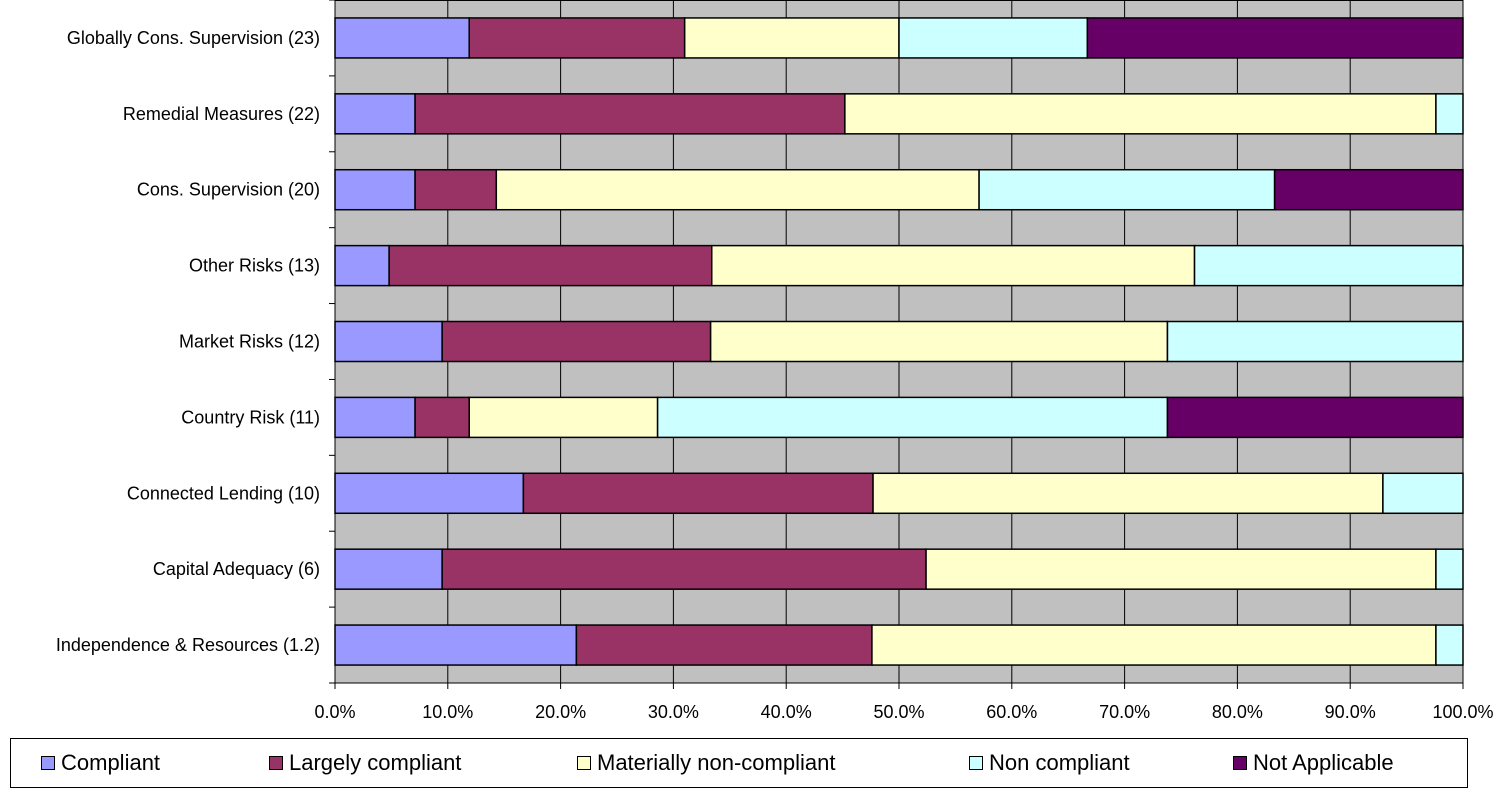  Describe the element at coordinates (976, 763) in the screenshot. I see `legend-swatch-non-compliant` at that location.